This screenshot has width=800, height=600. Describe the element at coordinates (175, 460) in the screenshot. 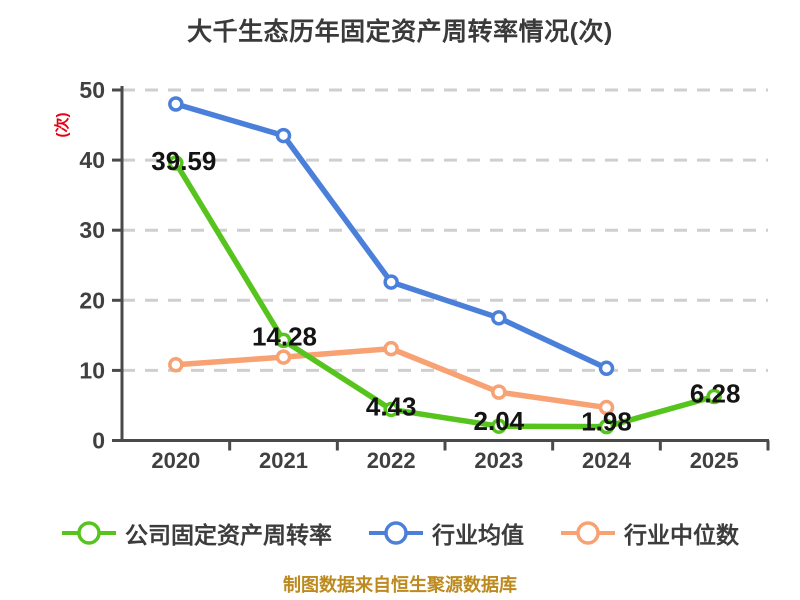

I see `svg-text: 2020` at that location.